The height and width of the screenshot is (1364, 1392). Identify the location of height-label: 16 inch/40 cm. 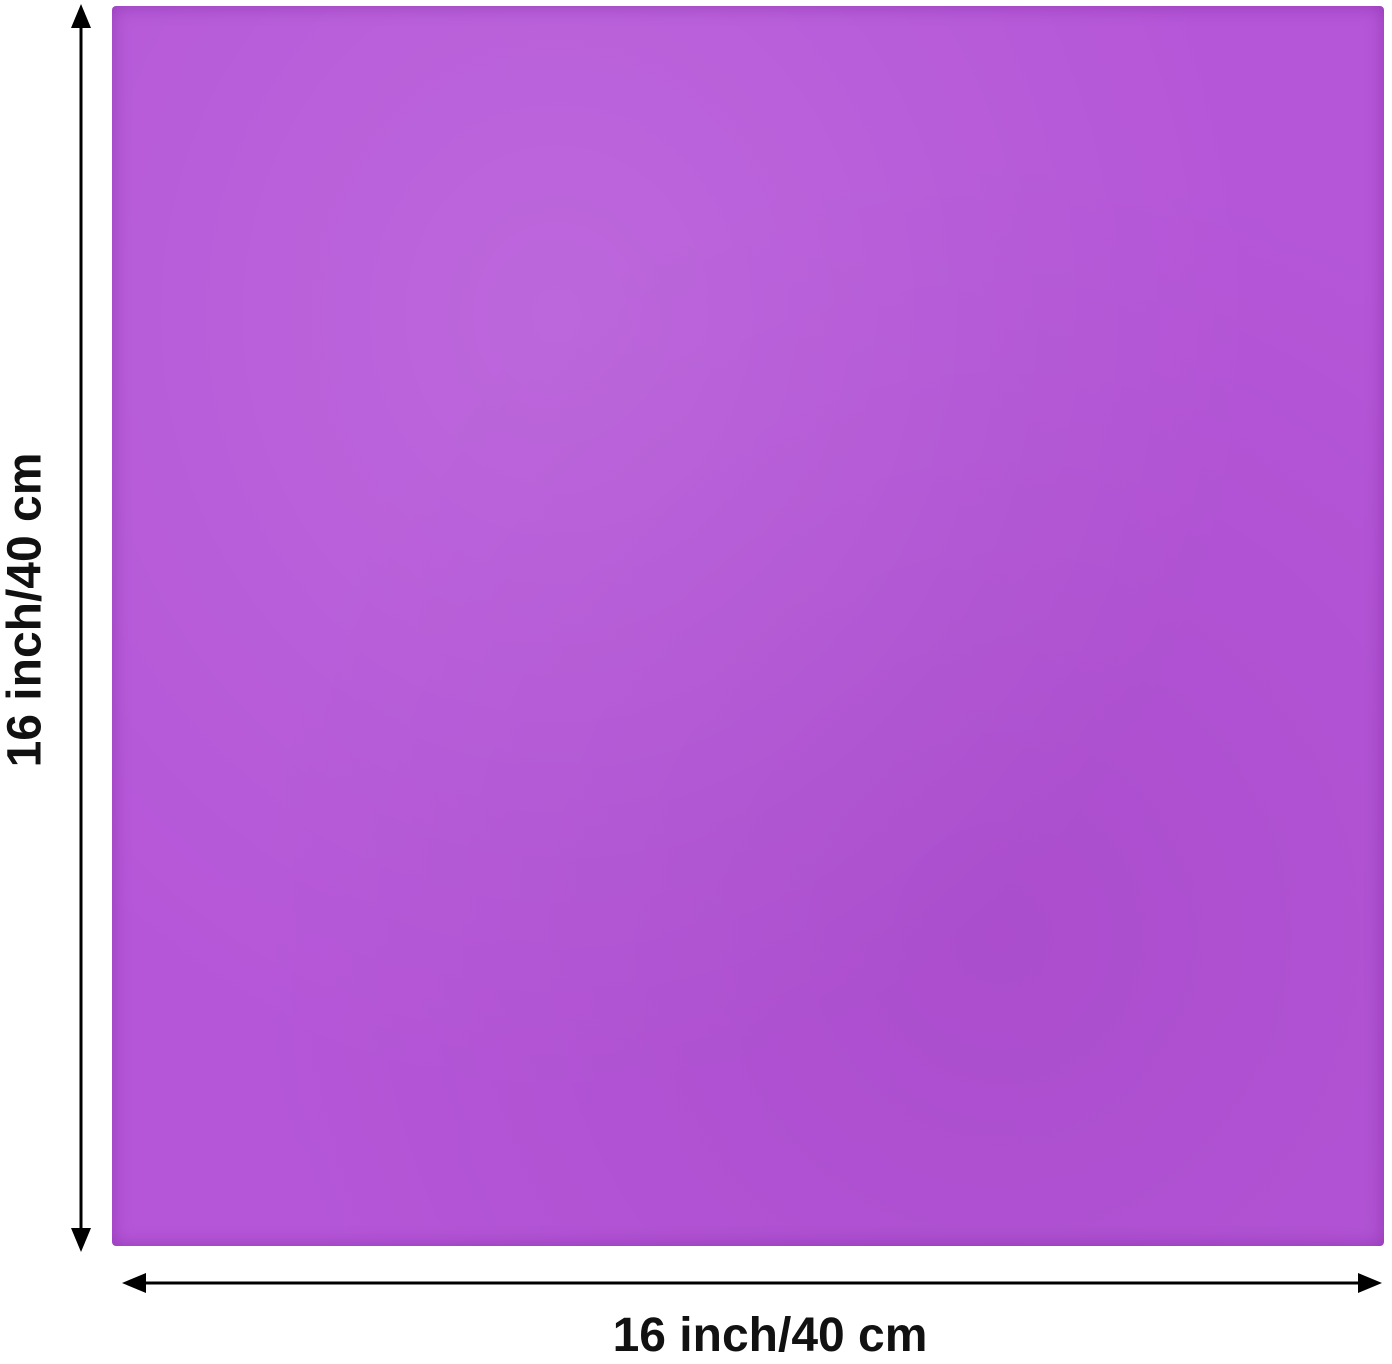
(26, 610).